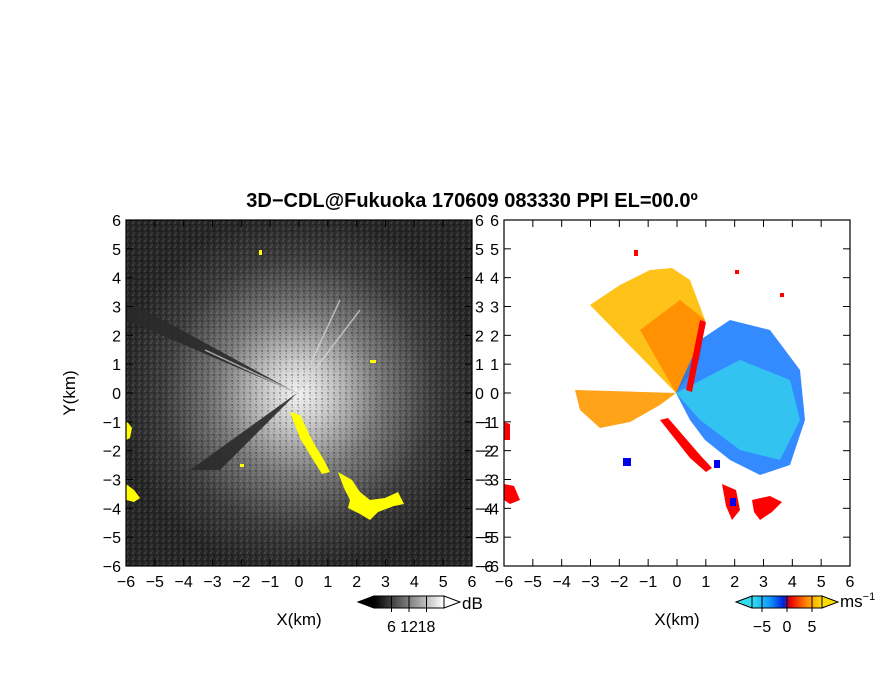 The image size is (880, 680). Describe the element at coordinates (484, 567) in the screenshot. I see `snr-y-tick-label-right: −6` at that location.